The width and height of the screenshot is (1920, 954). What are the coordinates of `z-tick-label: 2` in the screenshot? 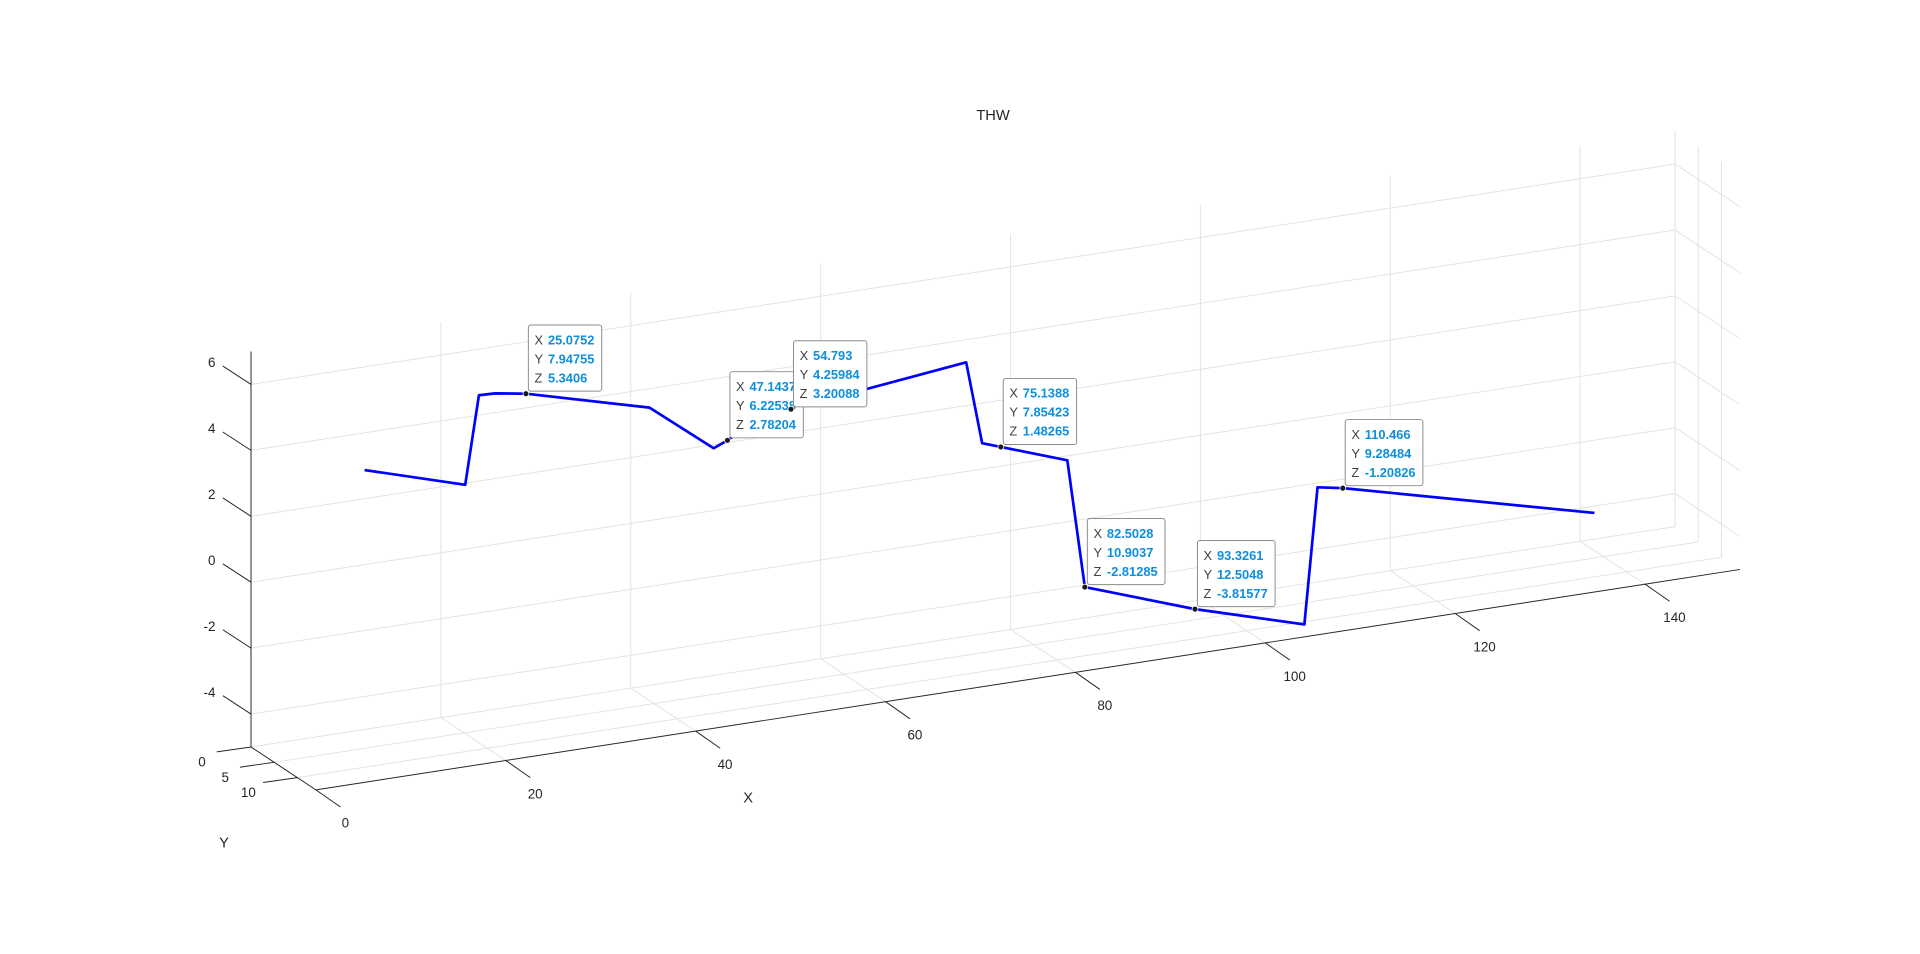 It's located at (211, 494).